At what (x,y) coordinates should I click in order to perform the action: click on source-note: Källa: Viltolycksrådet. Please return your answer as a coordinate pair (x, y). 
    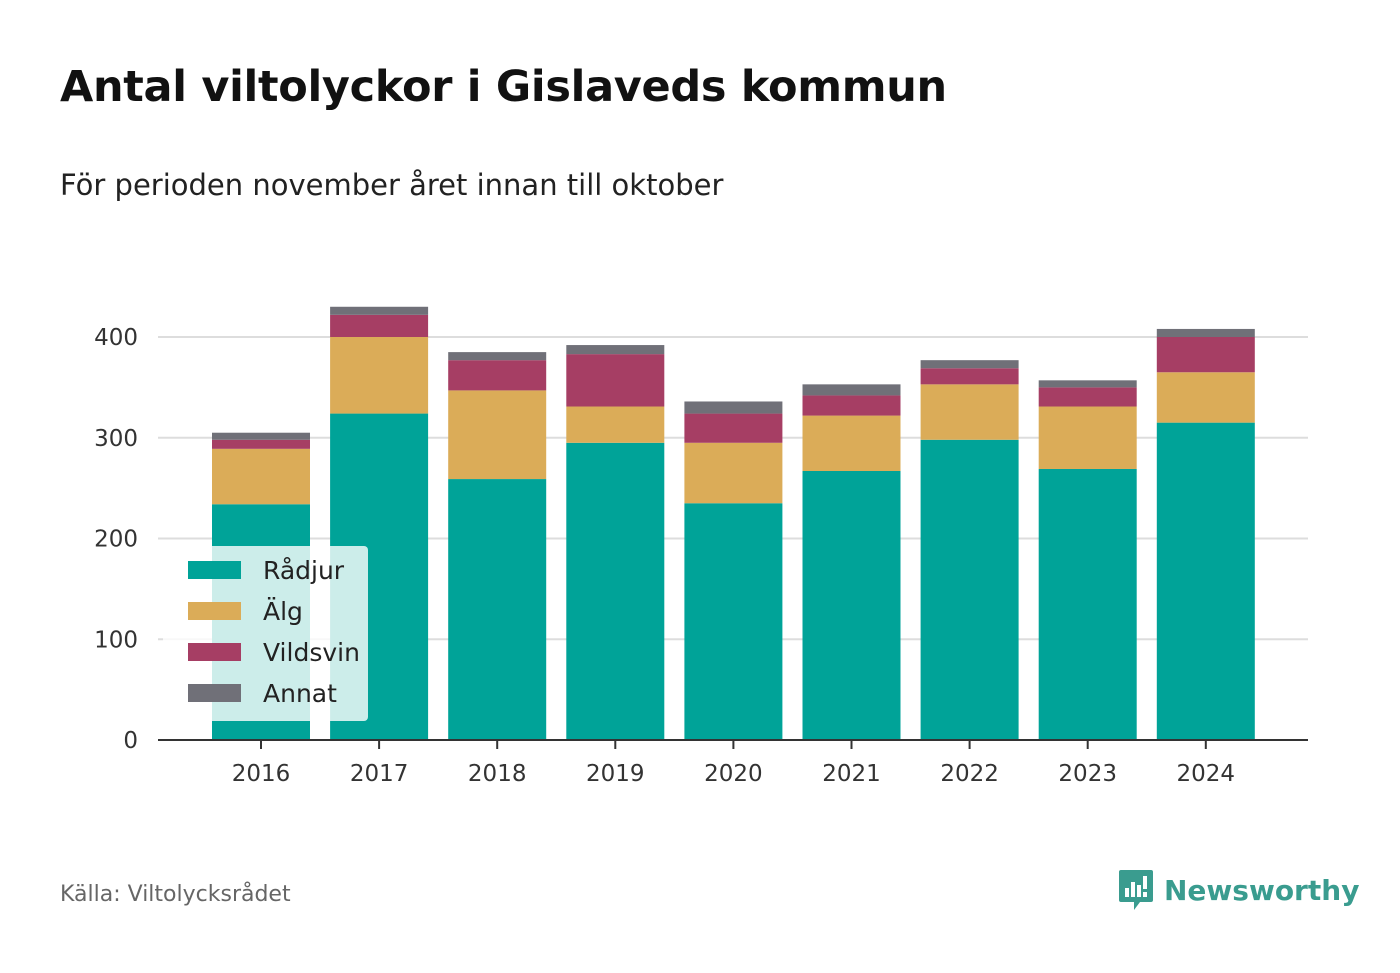
    Looking at the image, I should click on (175, 894).